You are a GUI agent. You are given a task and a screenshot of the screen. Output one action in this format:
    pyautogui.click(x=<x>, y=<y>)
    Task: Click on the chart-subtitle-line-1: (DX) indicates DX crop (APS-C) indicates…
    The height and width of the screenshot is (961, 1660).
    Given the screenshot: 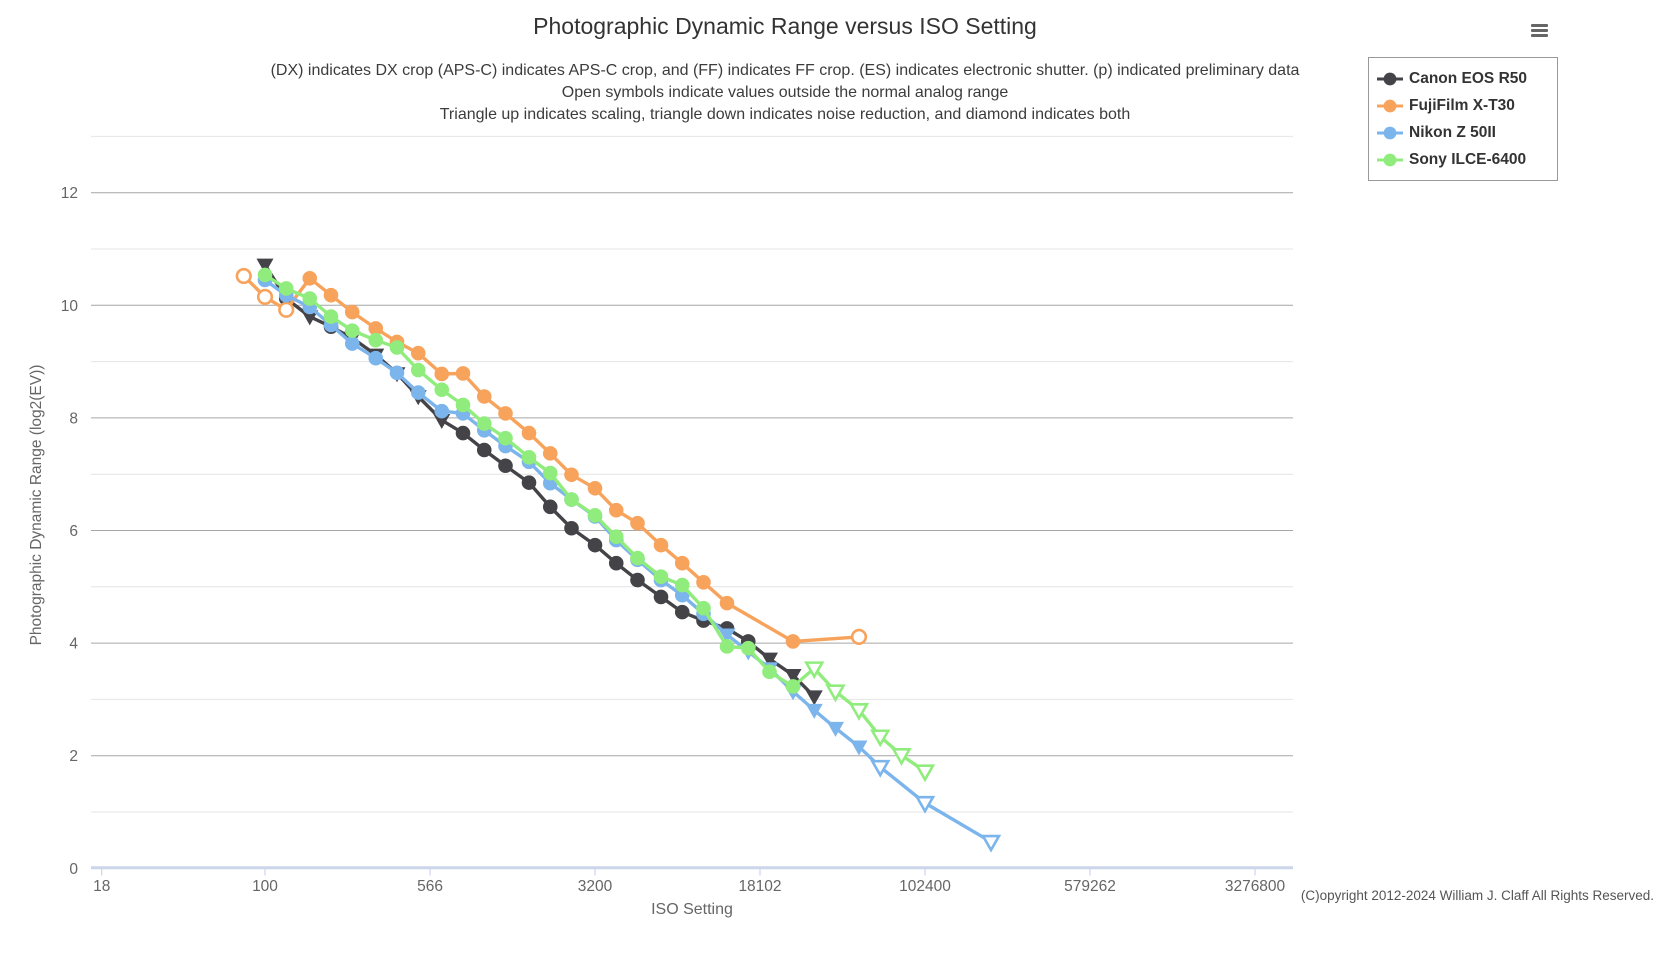 What is the action you would take?
    pyautogui.click(x=785, y=70)
    